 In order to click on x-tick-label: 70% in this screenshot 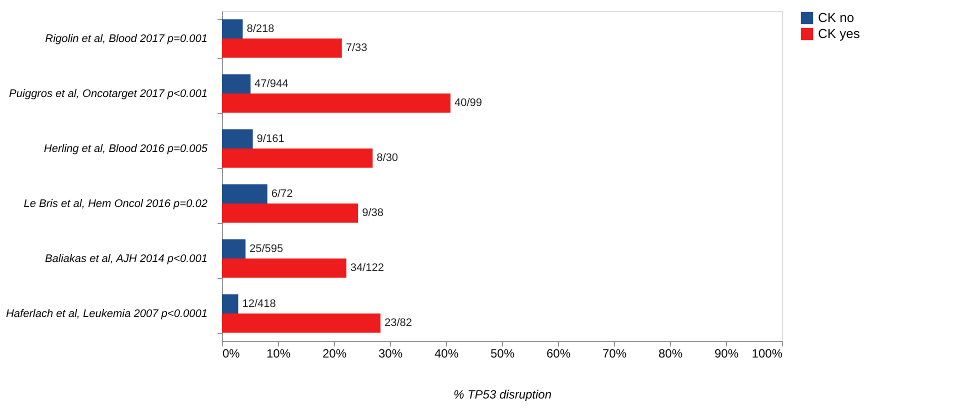, I will do `click(614, 353)`.